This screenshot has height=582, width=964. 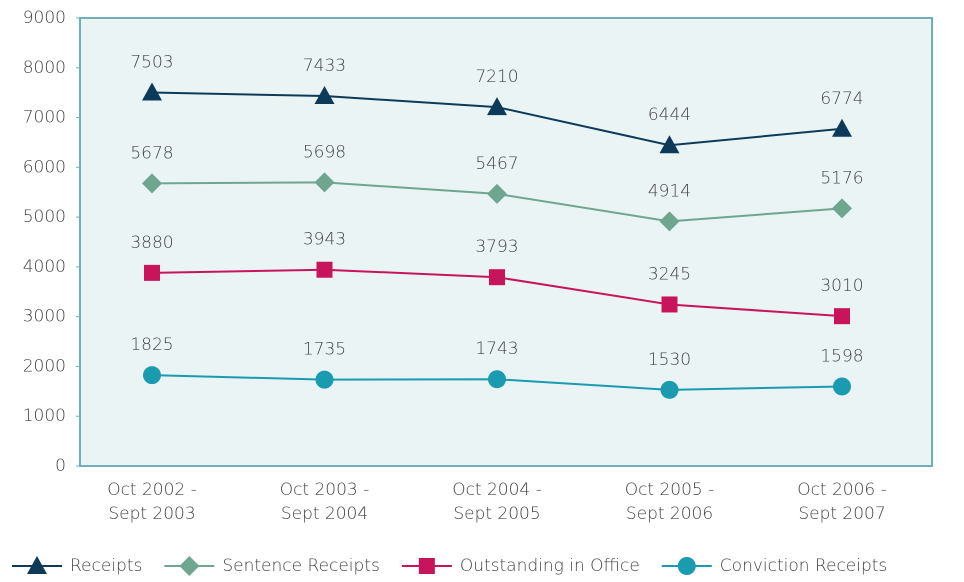 What do you see at coordinates (496, 164) in the screenshot?
I see `data-label: 5467` at bounding box center [496, 164].